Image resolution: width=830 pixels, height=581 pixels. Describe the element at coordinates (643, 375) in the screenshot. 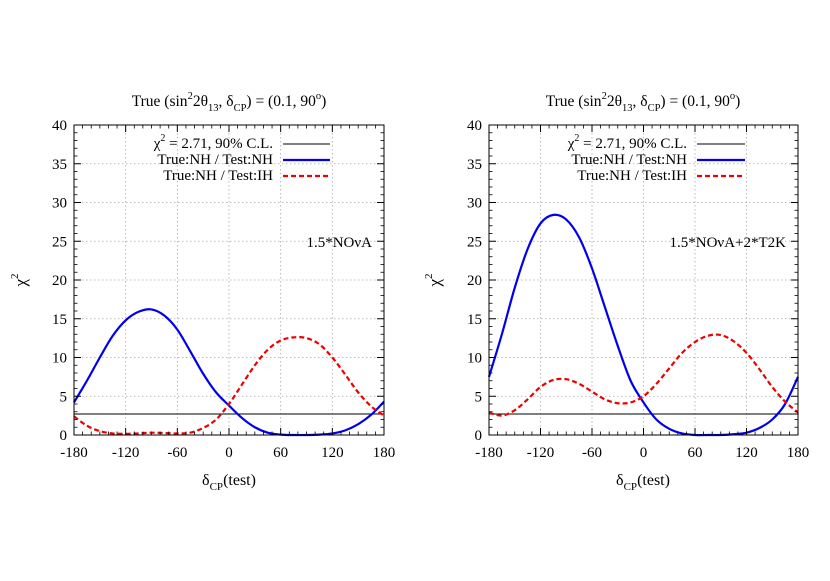

I see `series-line-ih` at that location.